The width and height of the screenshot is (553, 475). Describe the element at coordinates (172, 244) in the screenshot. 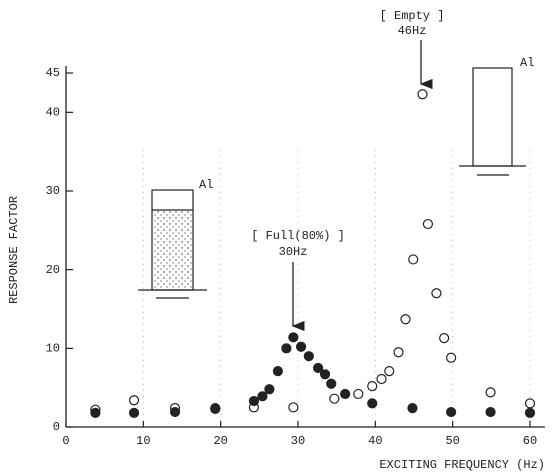

I see `container-full` at that location.